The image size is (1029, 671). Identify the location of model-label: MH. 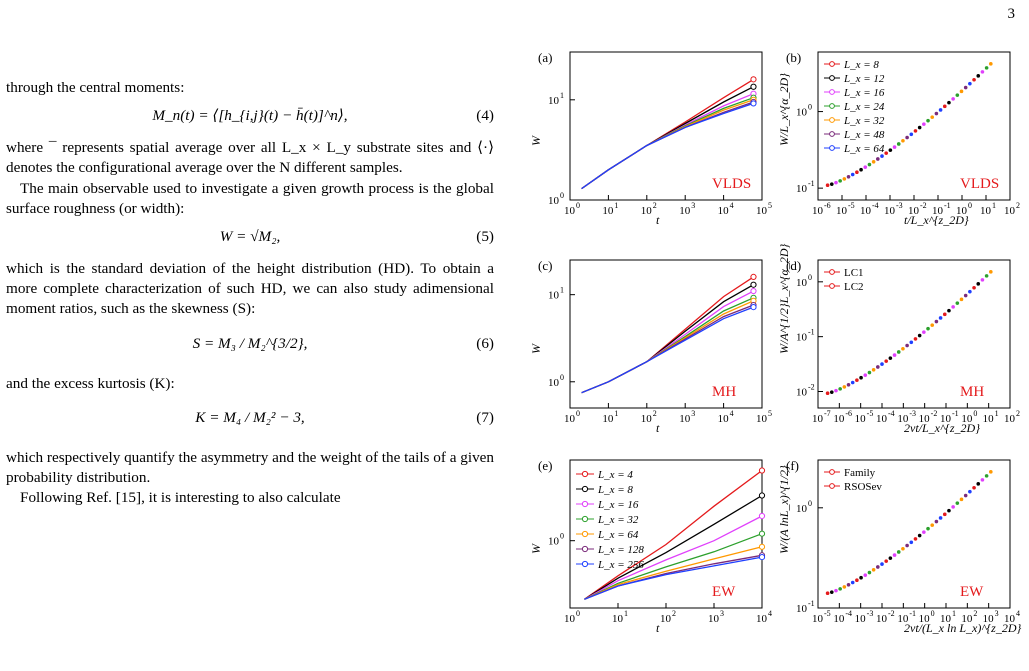
(972, 392).